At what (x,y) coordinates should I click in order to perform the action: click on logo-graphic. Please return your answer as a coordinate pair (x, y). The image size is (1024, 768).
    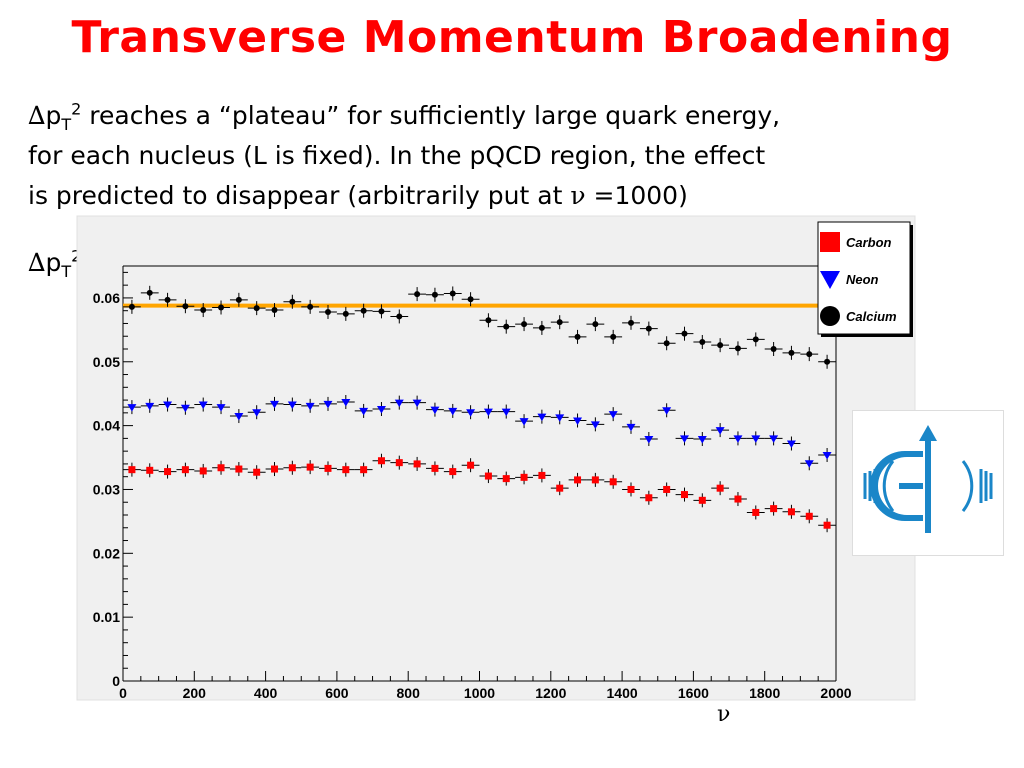
    Looking at the image, I should click on (928, 479).